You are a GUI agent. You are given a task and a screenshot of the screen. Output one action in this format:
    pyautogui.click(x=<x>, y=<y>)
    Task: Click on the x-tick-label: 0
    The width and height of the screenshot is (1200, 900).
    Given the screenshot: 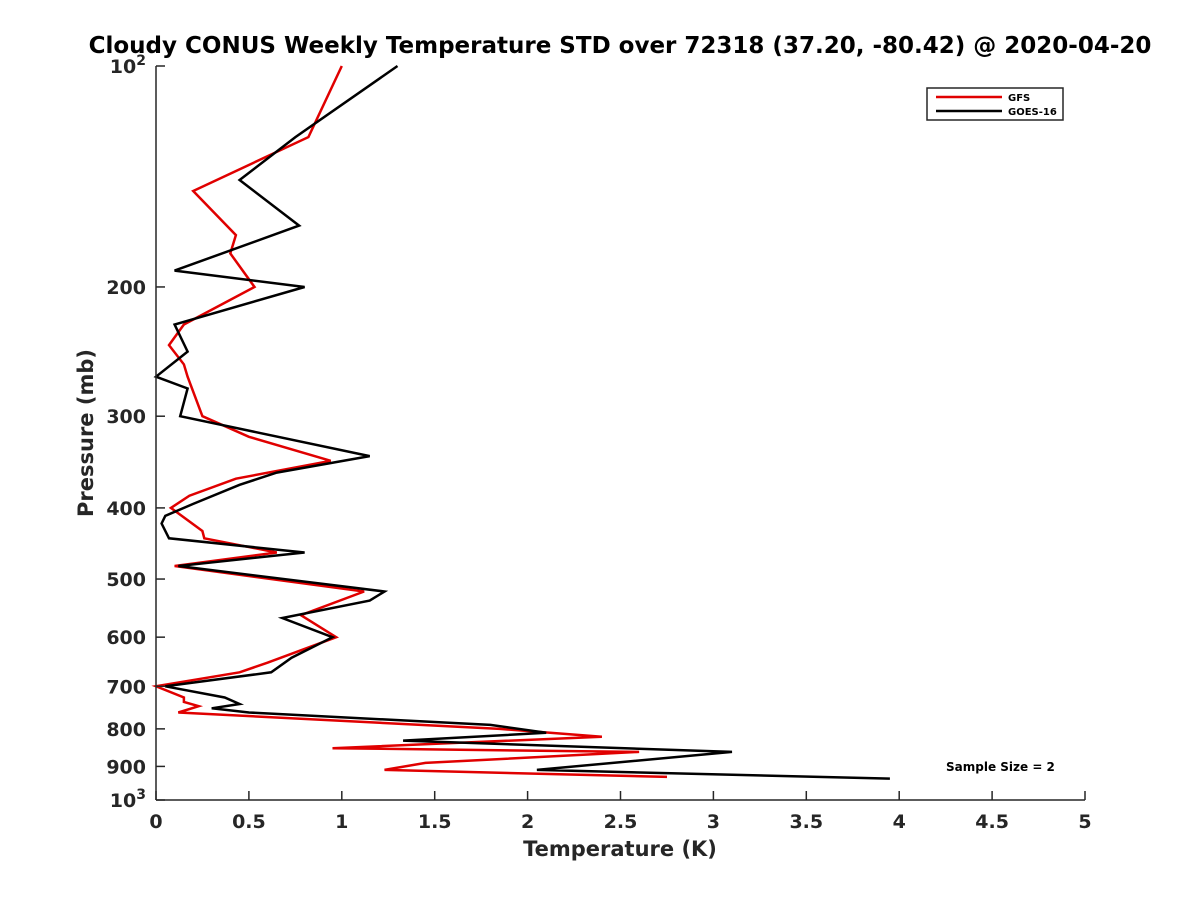 What is the action you would take?
    pyautogui.click(x=155, y=822)
    